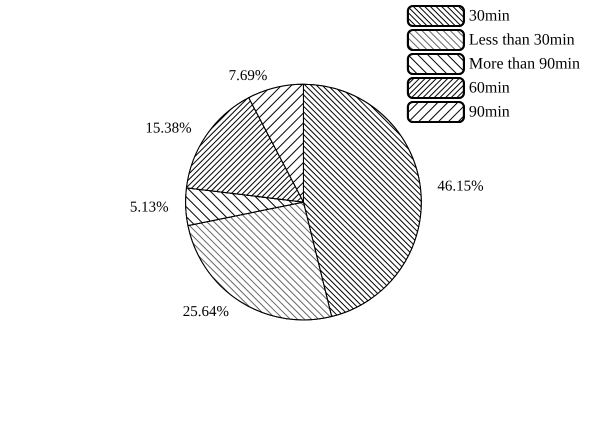  Describe the element at coordinates (489, 16) in the screenshot. I see `legend-label: 30min` at that location.